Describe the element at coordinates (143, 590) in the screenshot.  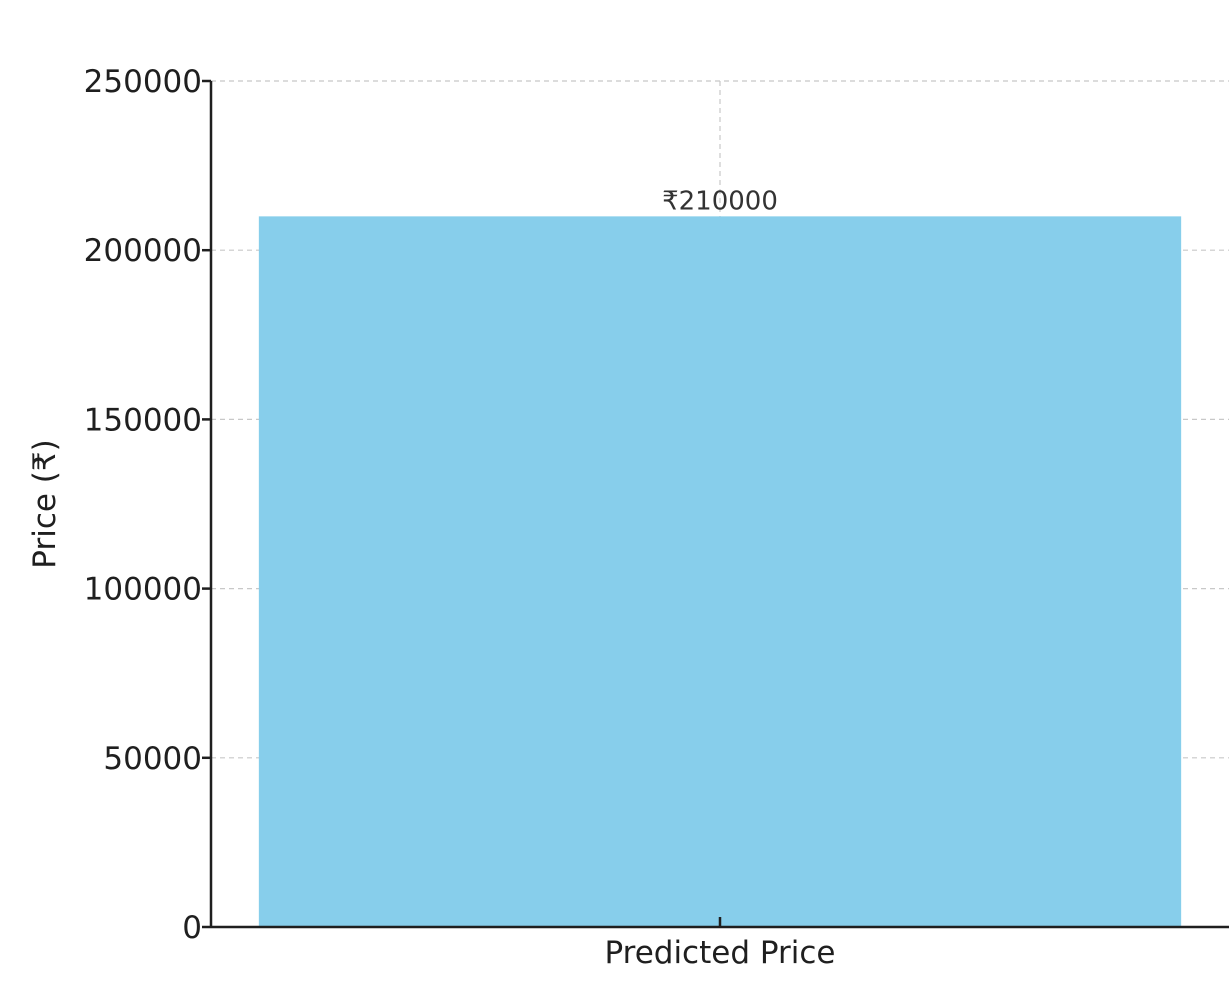
I see `y-tick-label: 100000` at that location.